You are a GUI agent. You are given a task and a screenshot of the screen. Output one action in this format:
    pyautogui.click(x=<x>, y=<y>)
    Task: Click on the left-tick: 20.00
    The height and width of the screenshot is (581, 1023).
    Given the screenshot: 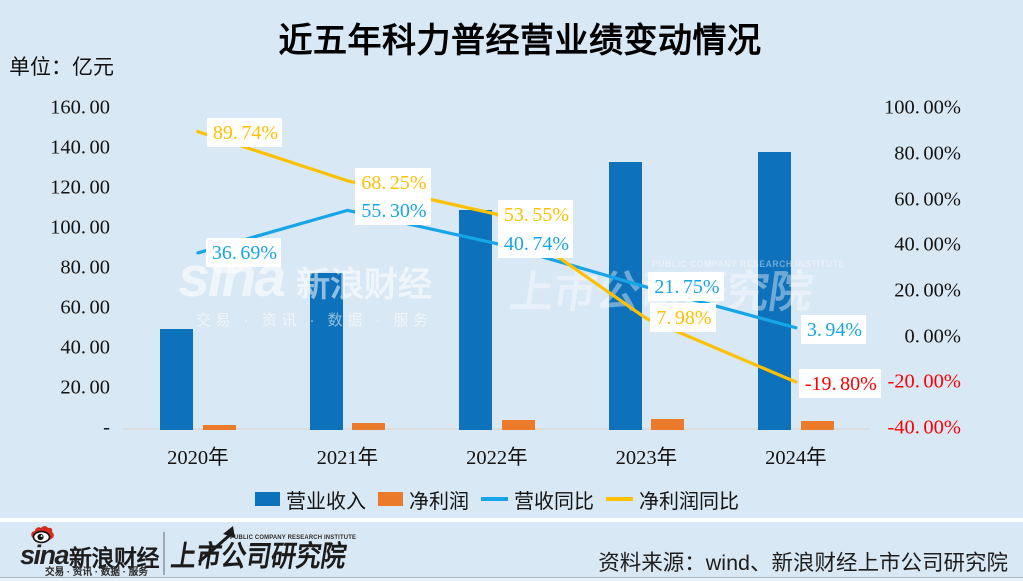 What is the action you would take?
    pyautogui.click(x=85, y=387)
    